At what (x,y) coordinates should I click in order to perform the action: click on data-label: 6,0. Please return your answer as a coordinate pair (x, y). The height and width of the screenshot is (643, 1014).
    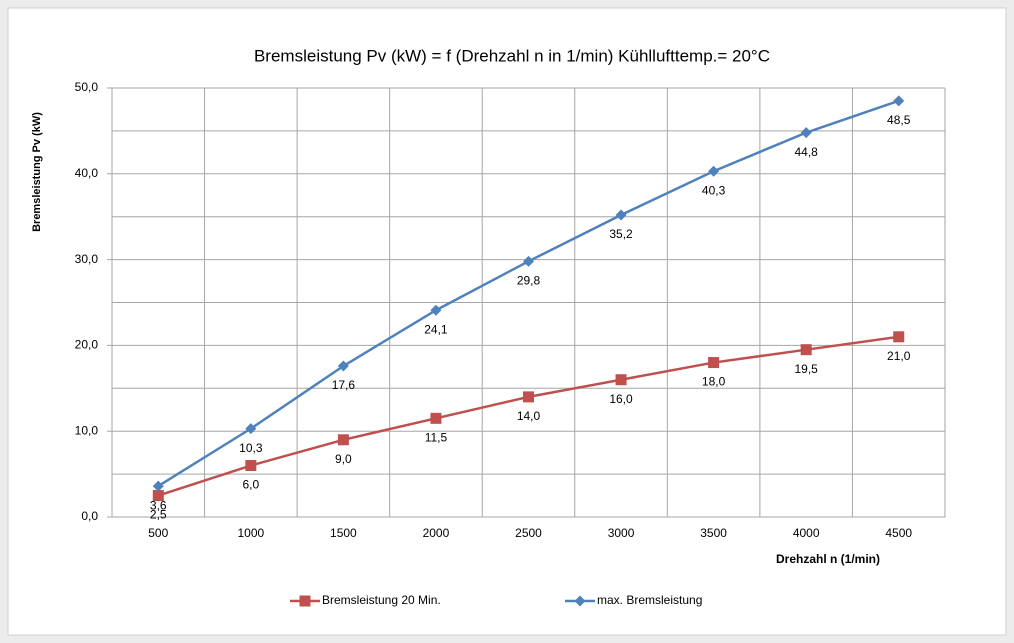
    Looking at the image, I should click on (250, 485).